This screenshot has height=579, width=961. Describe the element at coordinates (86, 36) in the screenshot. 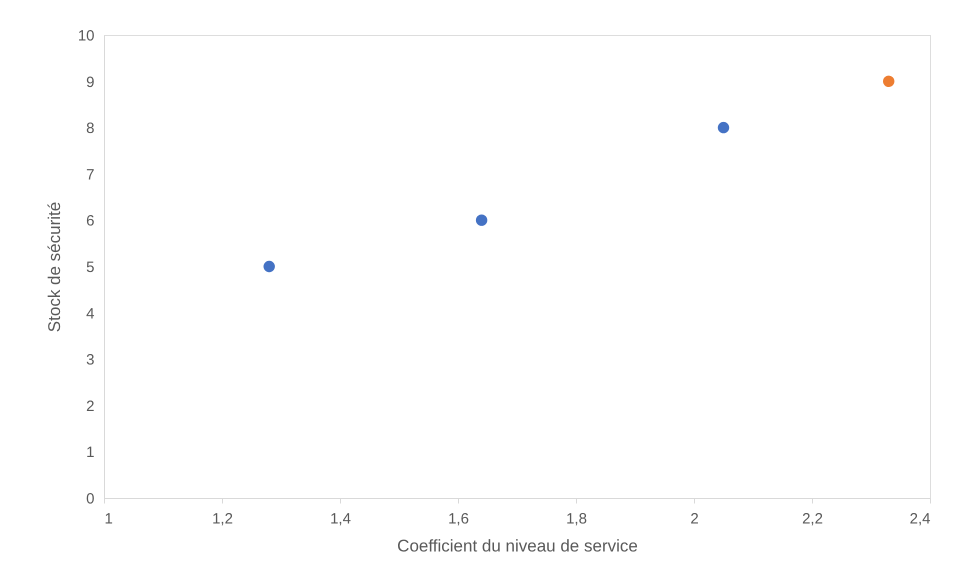

I see `y-tick-label: 10` at that location.